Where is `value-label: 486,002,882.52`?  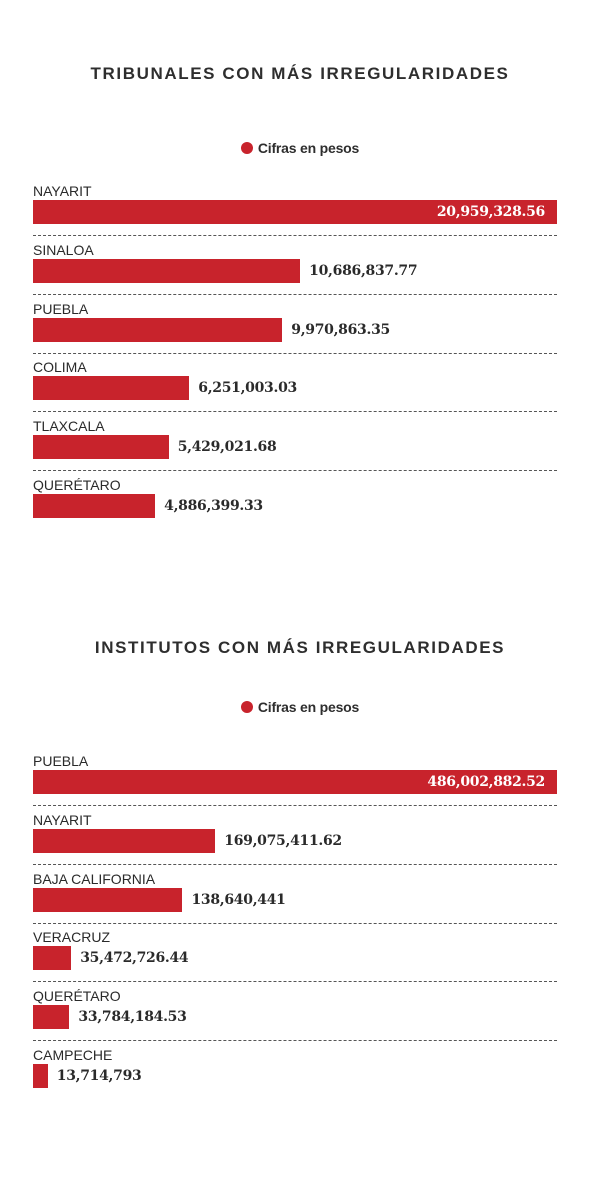
value-label: 486,002,882.52 is located at coordinates (486, 782).